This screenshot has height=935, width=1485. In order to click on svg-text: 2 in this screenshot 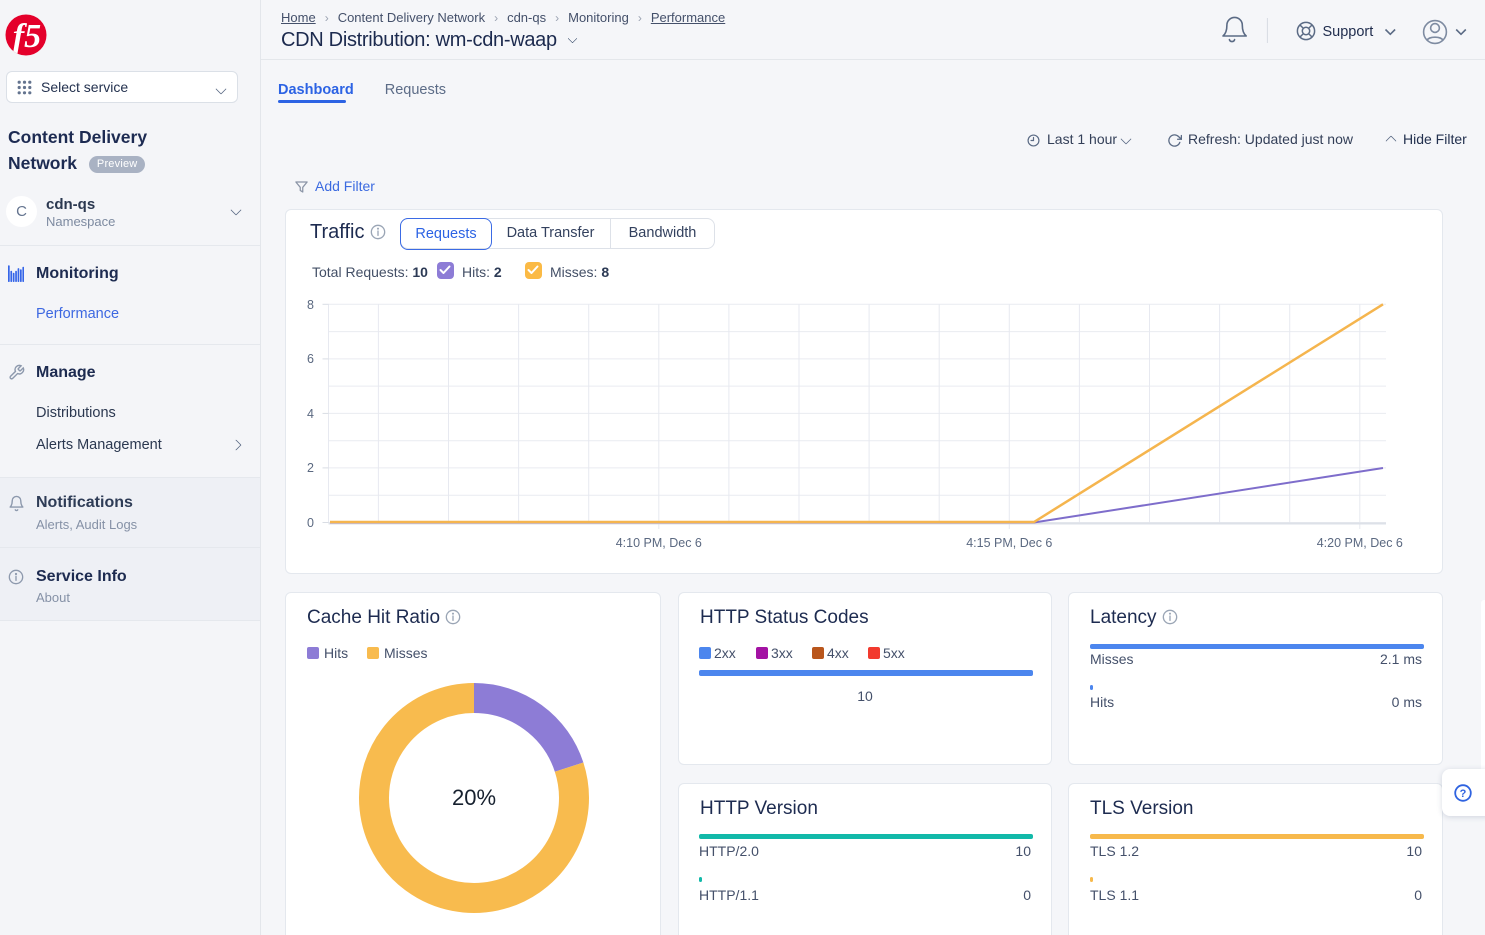, I will do `click(310, 468)`.